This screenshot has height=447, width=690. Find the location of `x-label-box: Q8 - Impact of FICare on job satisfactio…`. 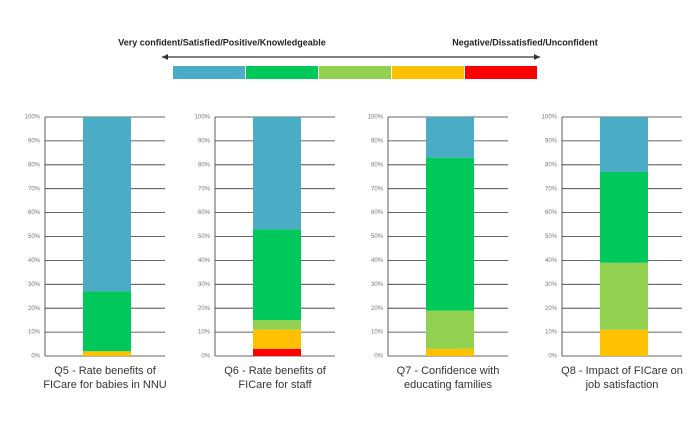

x-label-box: Q8 - Impact of FICare on job satisfactio… is located at coordinates (622, 378).